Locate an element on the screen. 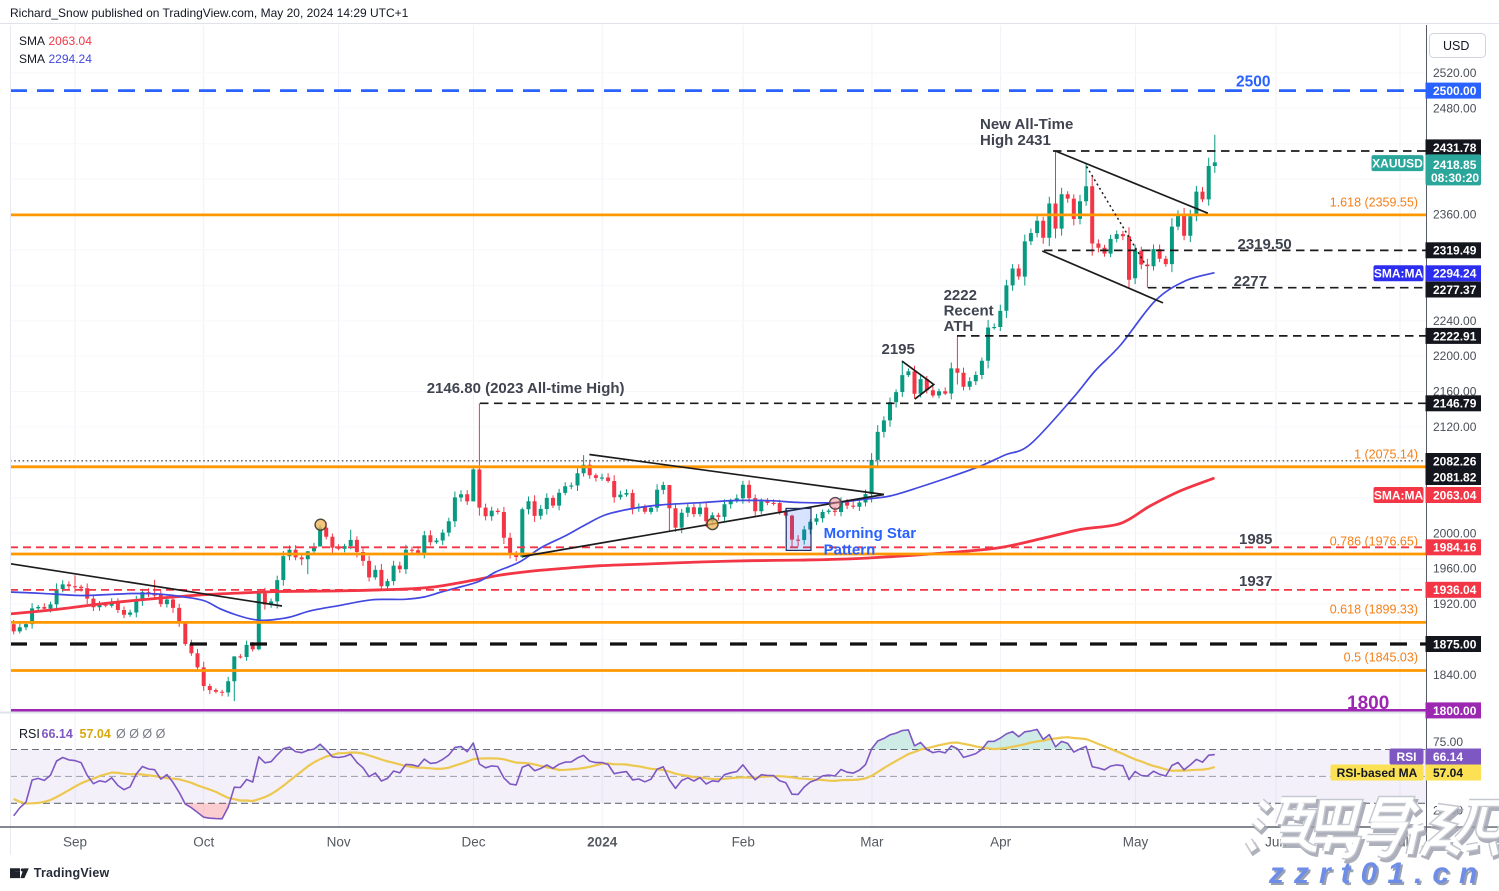 This screenshot has height=891, width=1499. svg-text: USD is located at coordinates (1456, 46).